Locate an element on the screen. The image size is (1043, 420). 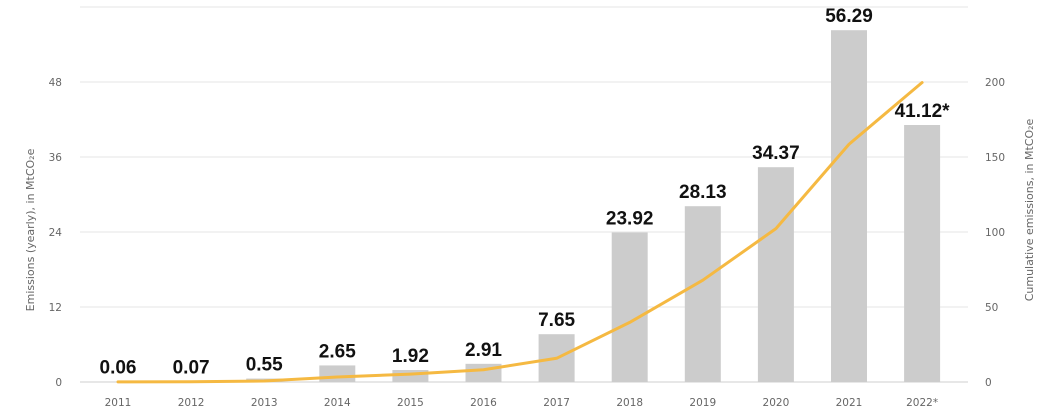
x-tick-label: 2012 is located at coordinates (191, 403).